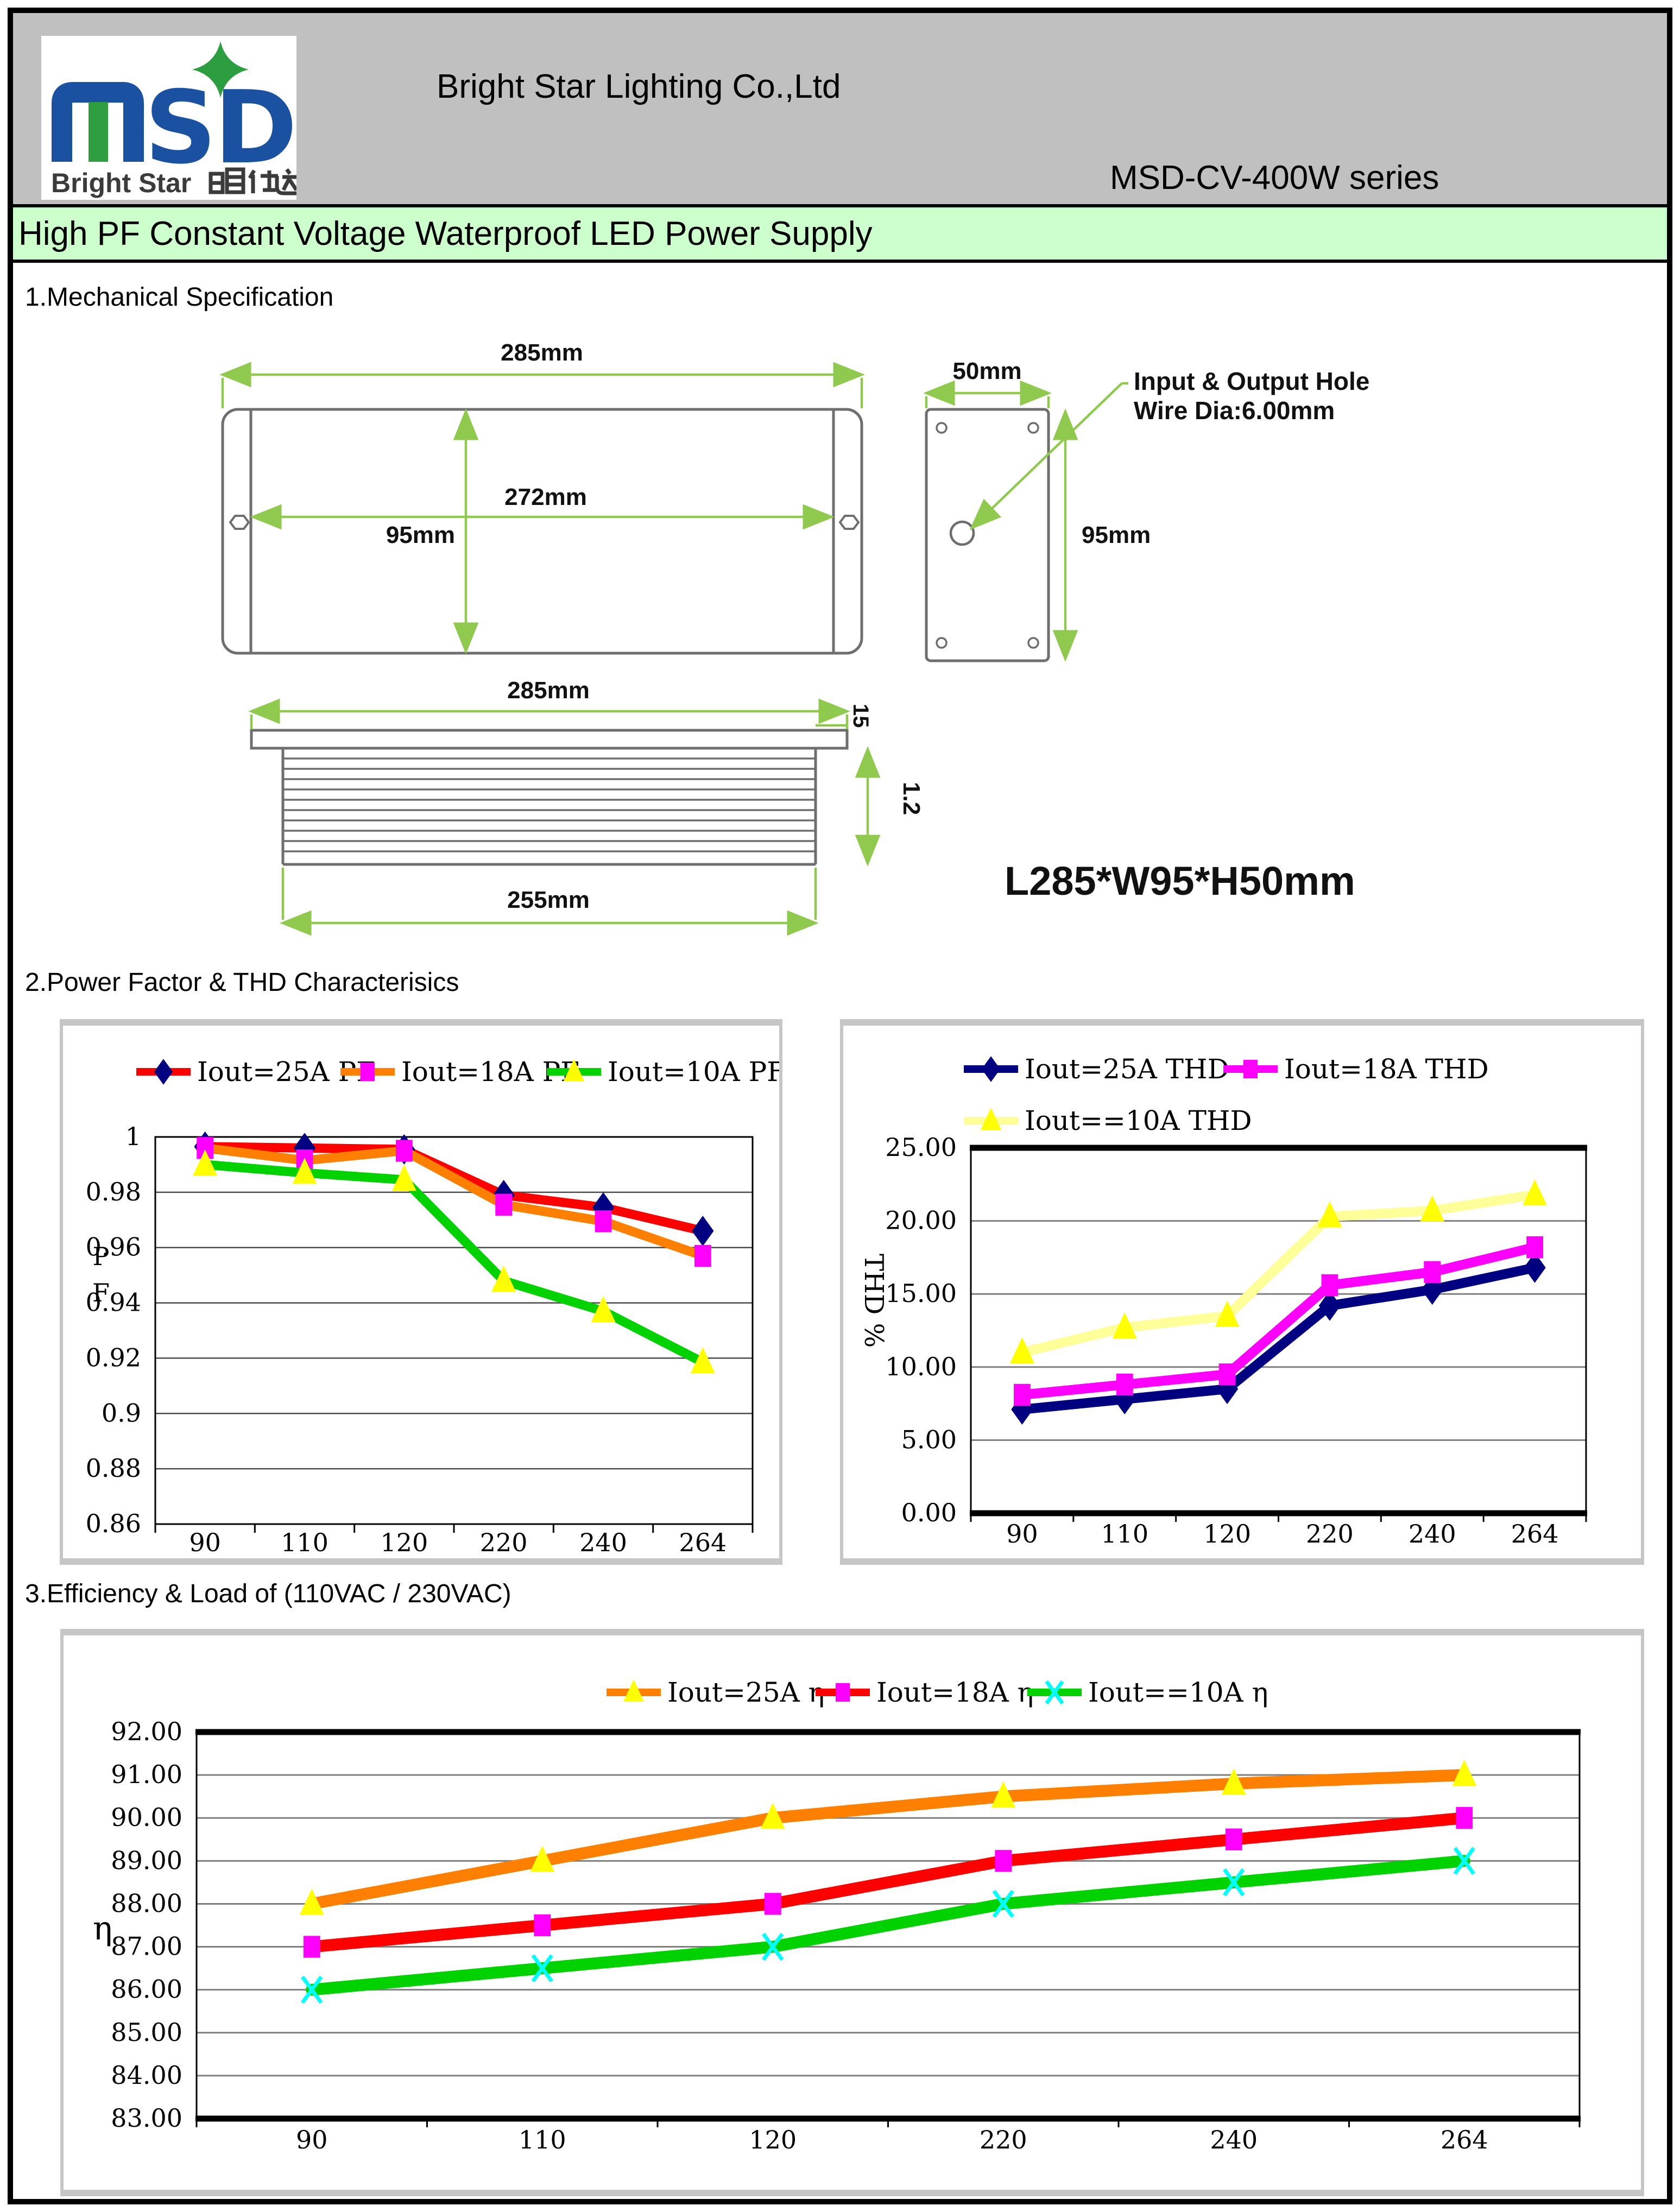  What do you see at coordinates (911, 798) in the screenshot?
I see `dim-1-2-label: 1.2` at bounding box center [911, 798].